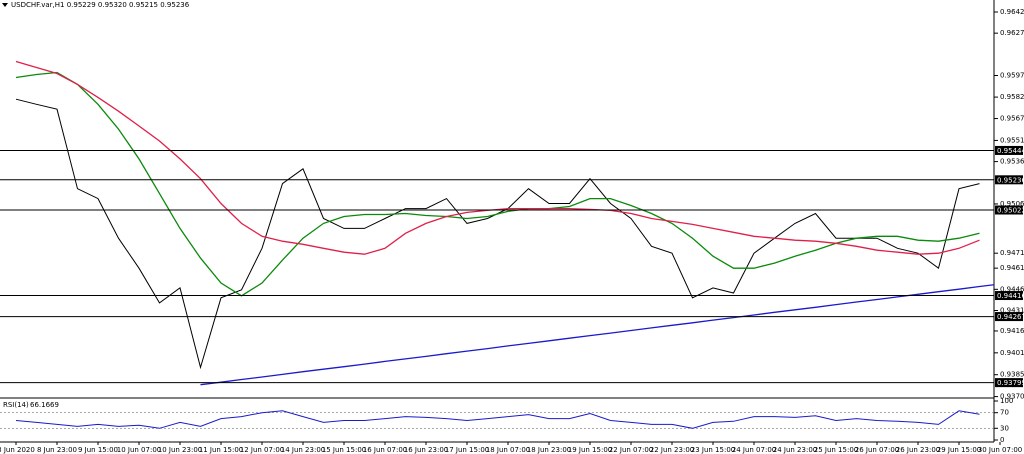 The height and width of the screenshot is (454, 1024). Describe the element at coordinates (1012, 76) in the screenshot. I see `y-tick-label: 0.95975` at that location.